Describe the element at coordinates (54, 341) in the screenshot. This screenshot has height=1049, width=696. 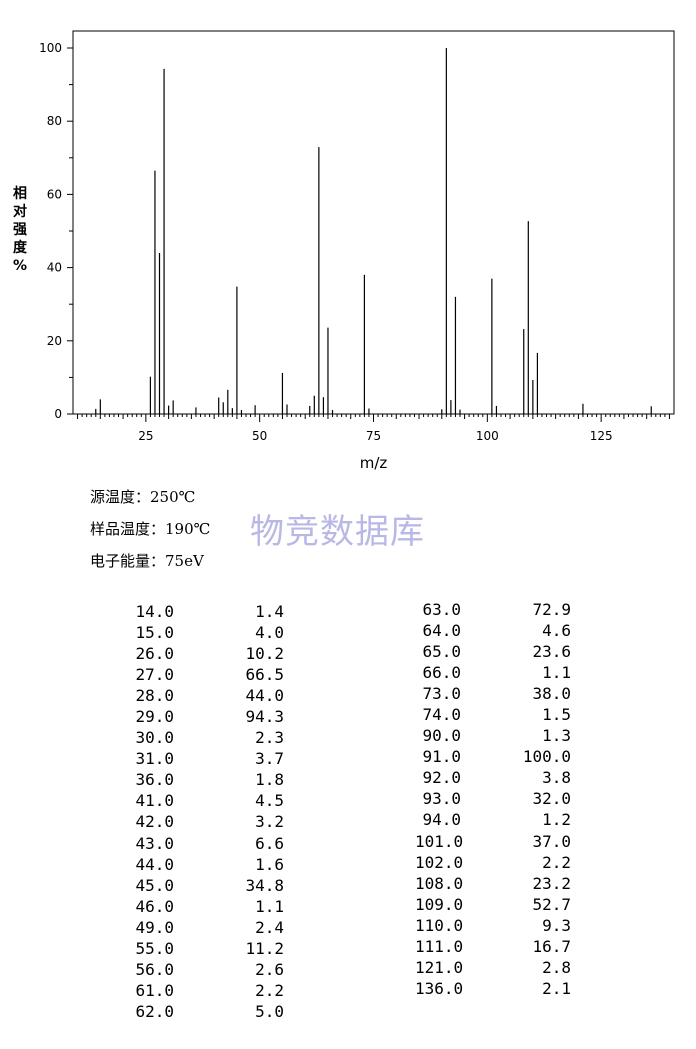
I see `y-tick-label: 20` at that location.